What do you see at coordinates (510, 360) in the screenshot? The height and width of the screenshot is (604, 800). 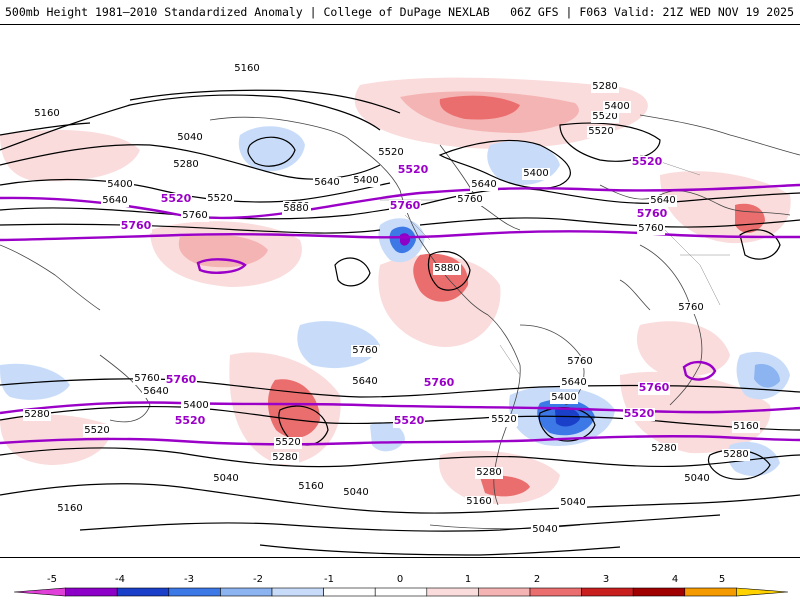 I see `border-line` at bounding box center [510, 360].